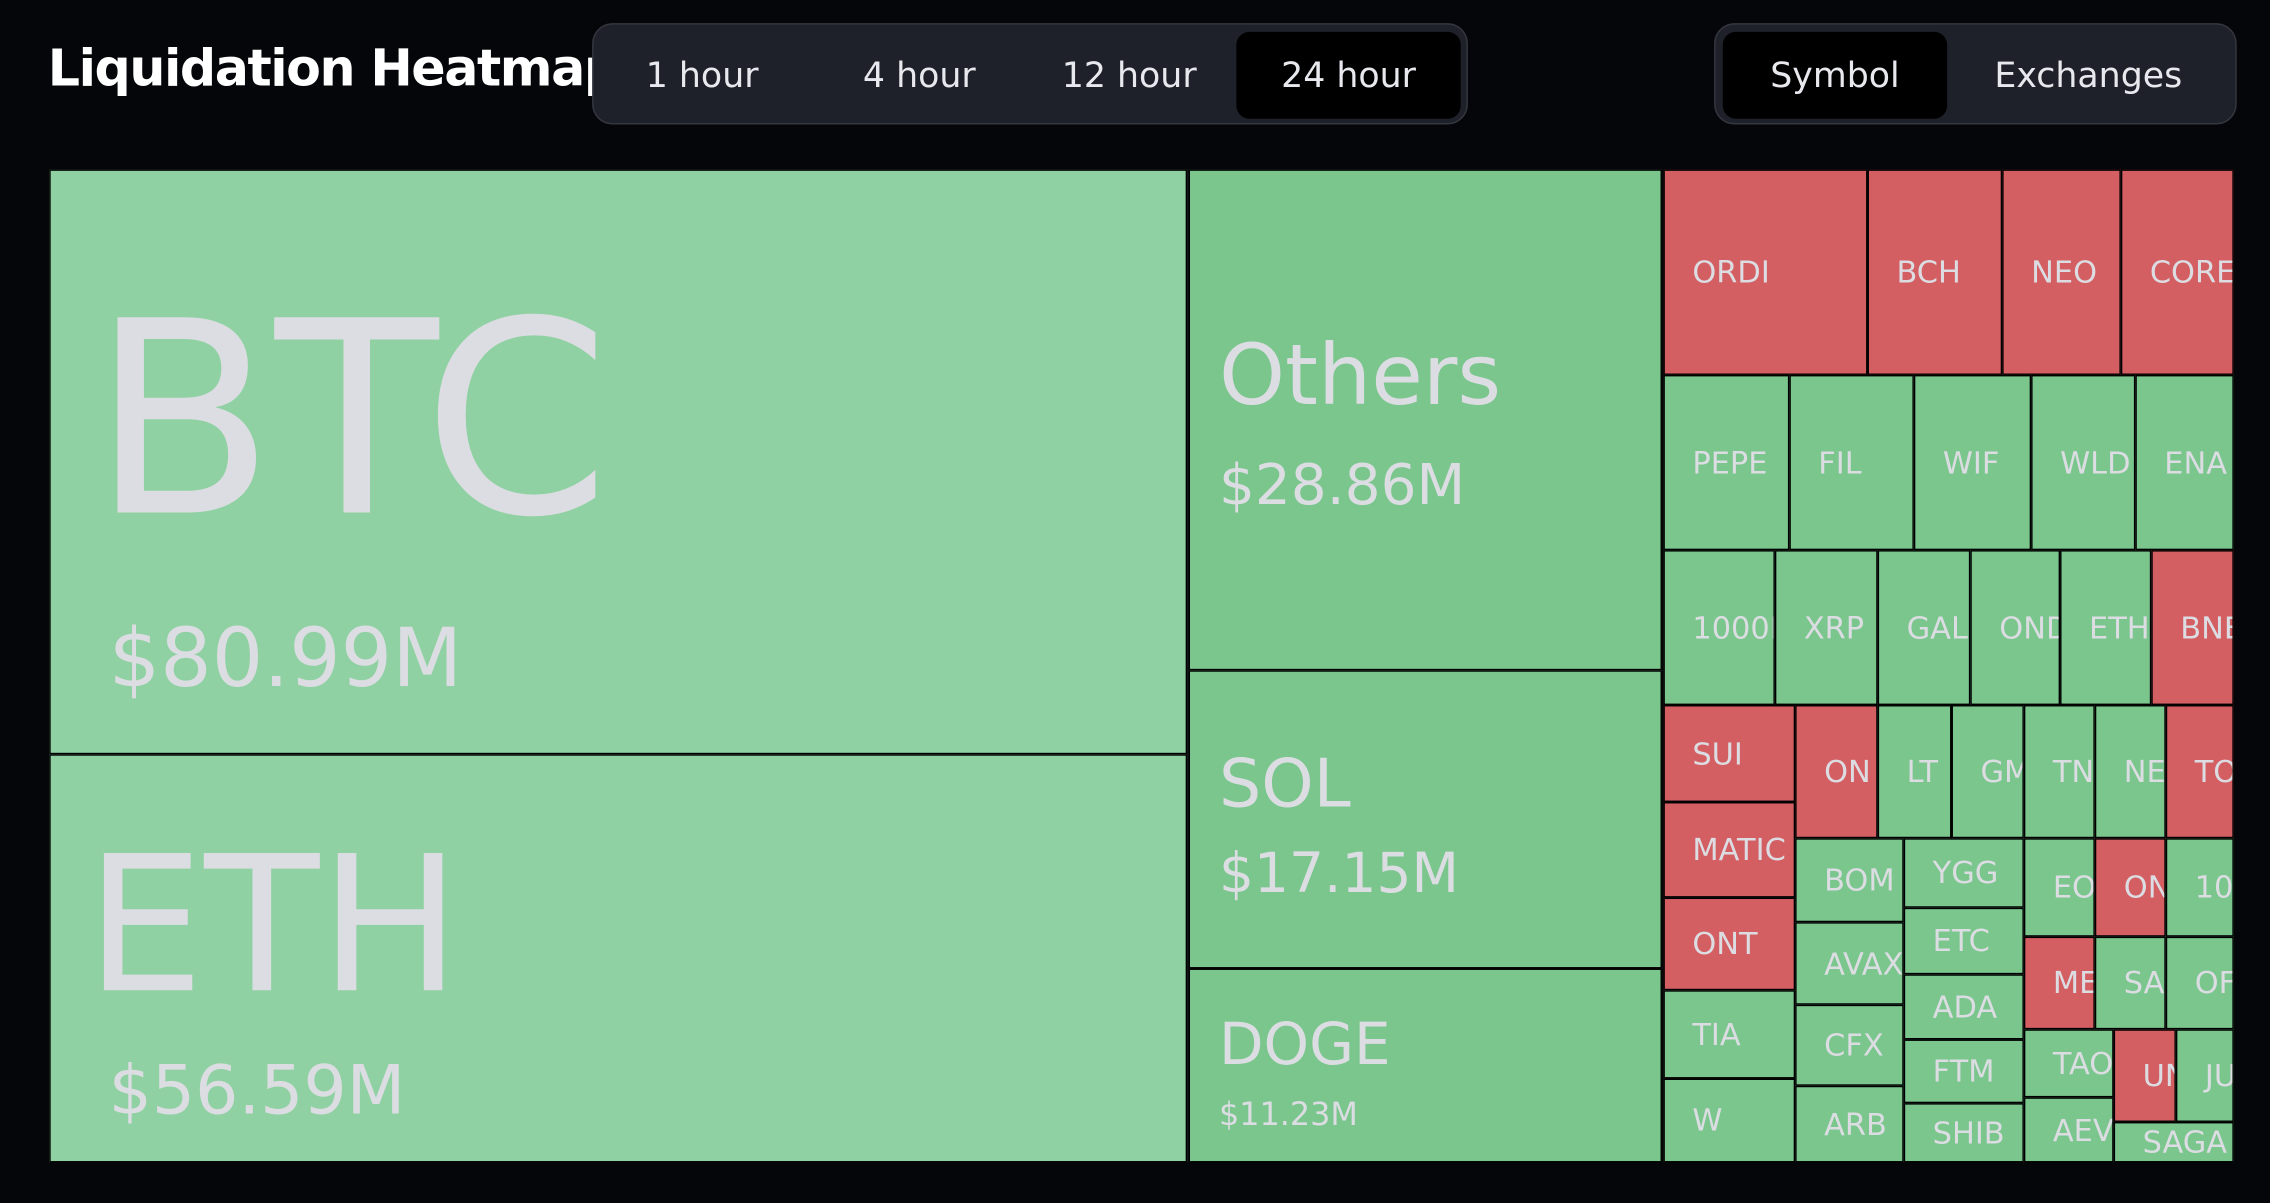 Image resolution: width=2270 pixels, height=1203 pixels. I want to click on treemap-tile: WIF, so click(1972, 462).